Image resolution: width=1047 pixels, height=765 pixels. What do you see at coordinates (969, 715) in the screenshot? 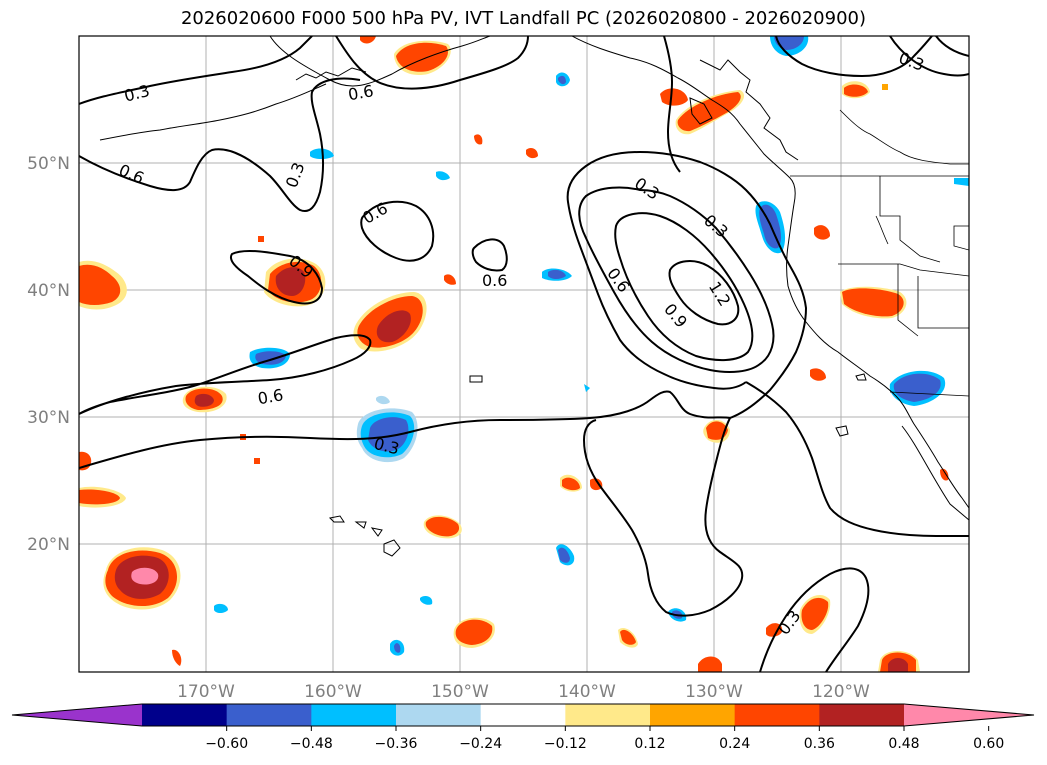
I see `colorbar-extend-max` at bounding box center [969, 715].